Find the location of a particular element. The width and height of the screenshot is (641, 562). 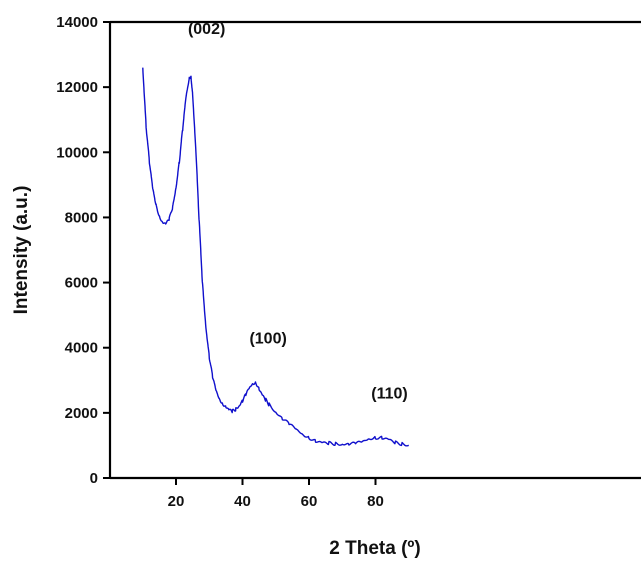

peak-label: (002) is located at coordinates (206, 29).